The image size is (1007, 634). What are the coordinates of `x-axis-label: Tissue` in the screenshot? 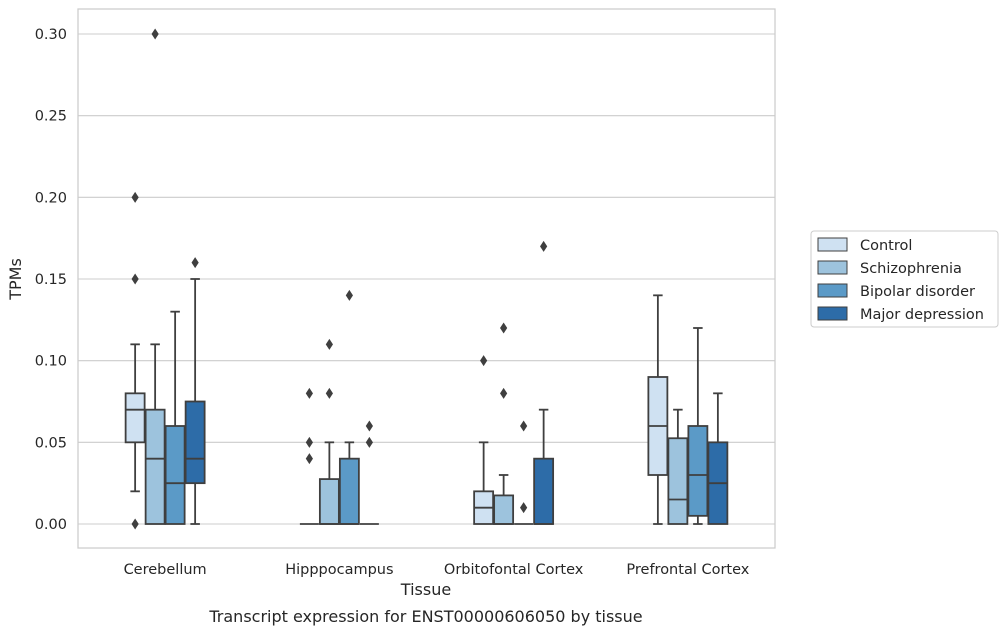 It's located at (425, 589).